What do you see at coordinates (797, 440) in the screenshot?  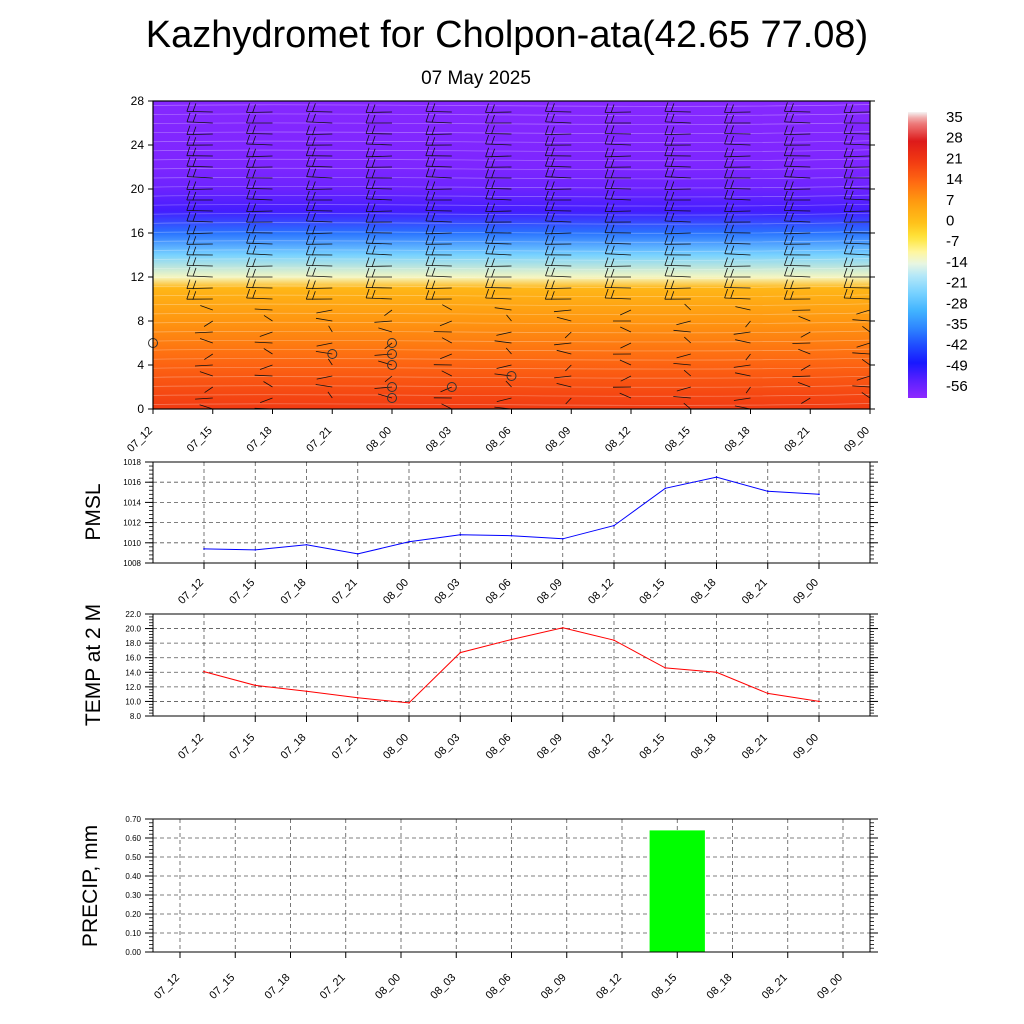 I see `x-tick-label: 08_21` at bounding box center [797, 440].